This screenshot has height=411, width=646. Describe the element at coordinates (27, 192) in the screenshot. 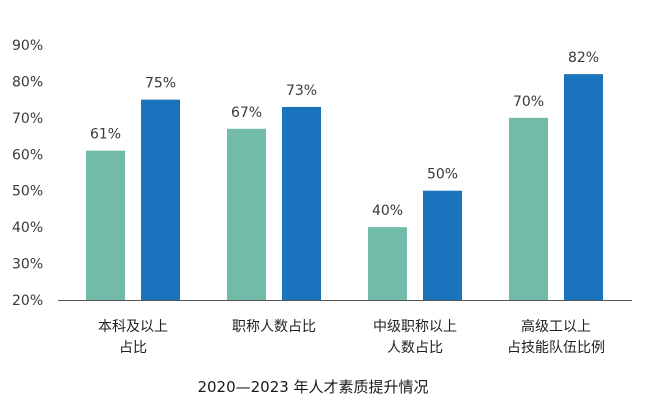

I see `y-tick-label: 50%` at that location.